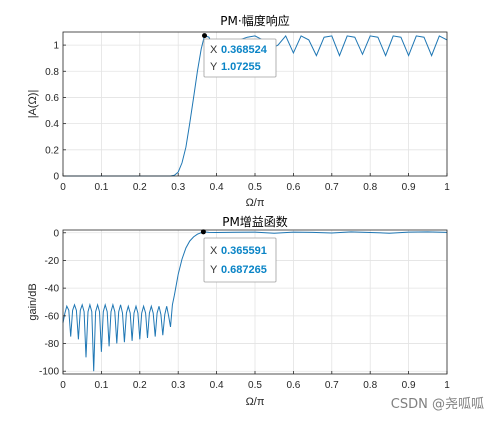 This screenshot has width=494, height=422. I want to click on chart-1-datatip: X 0.368524 Y 1.07255, so click(239, 55).